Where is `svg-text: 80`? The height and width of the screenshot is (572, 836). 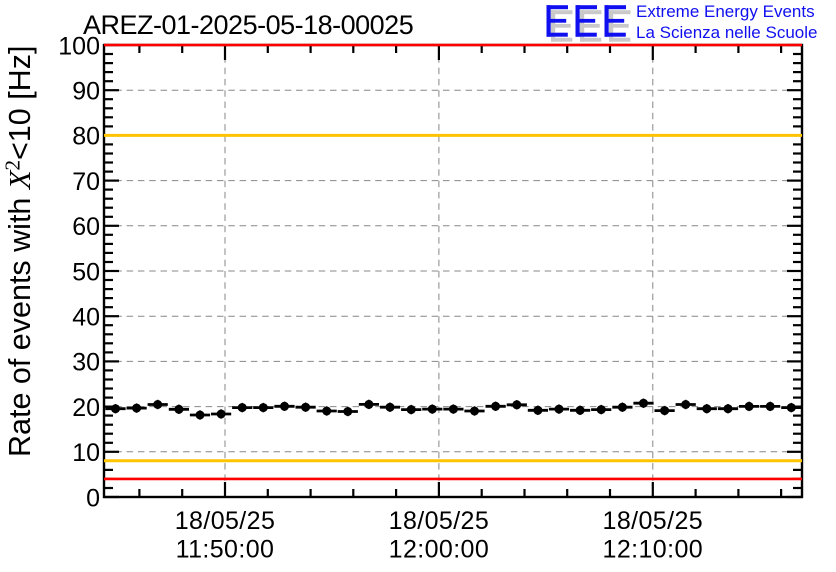
svg-text: 80 is located at coordinates (86, 137).